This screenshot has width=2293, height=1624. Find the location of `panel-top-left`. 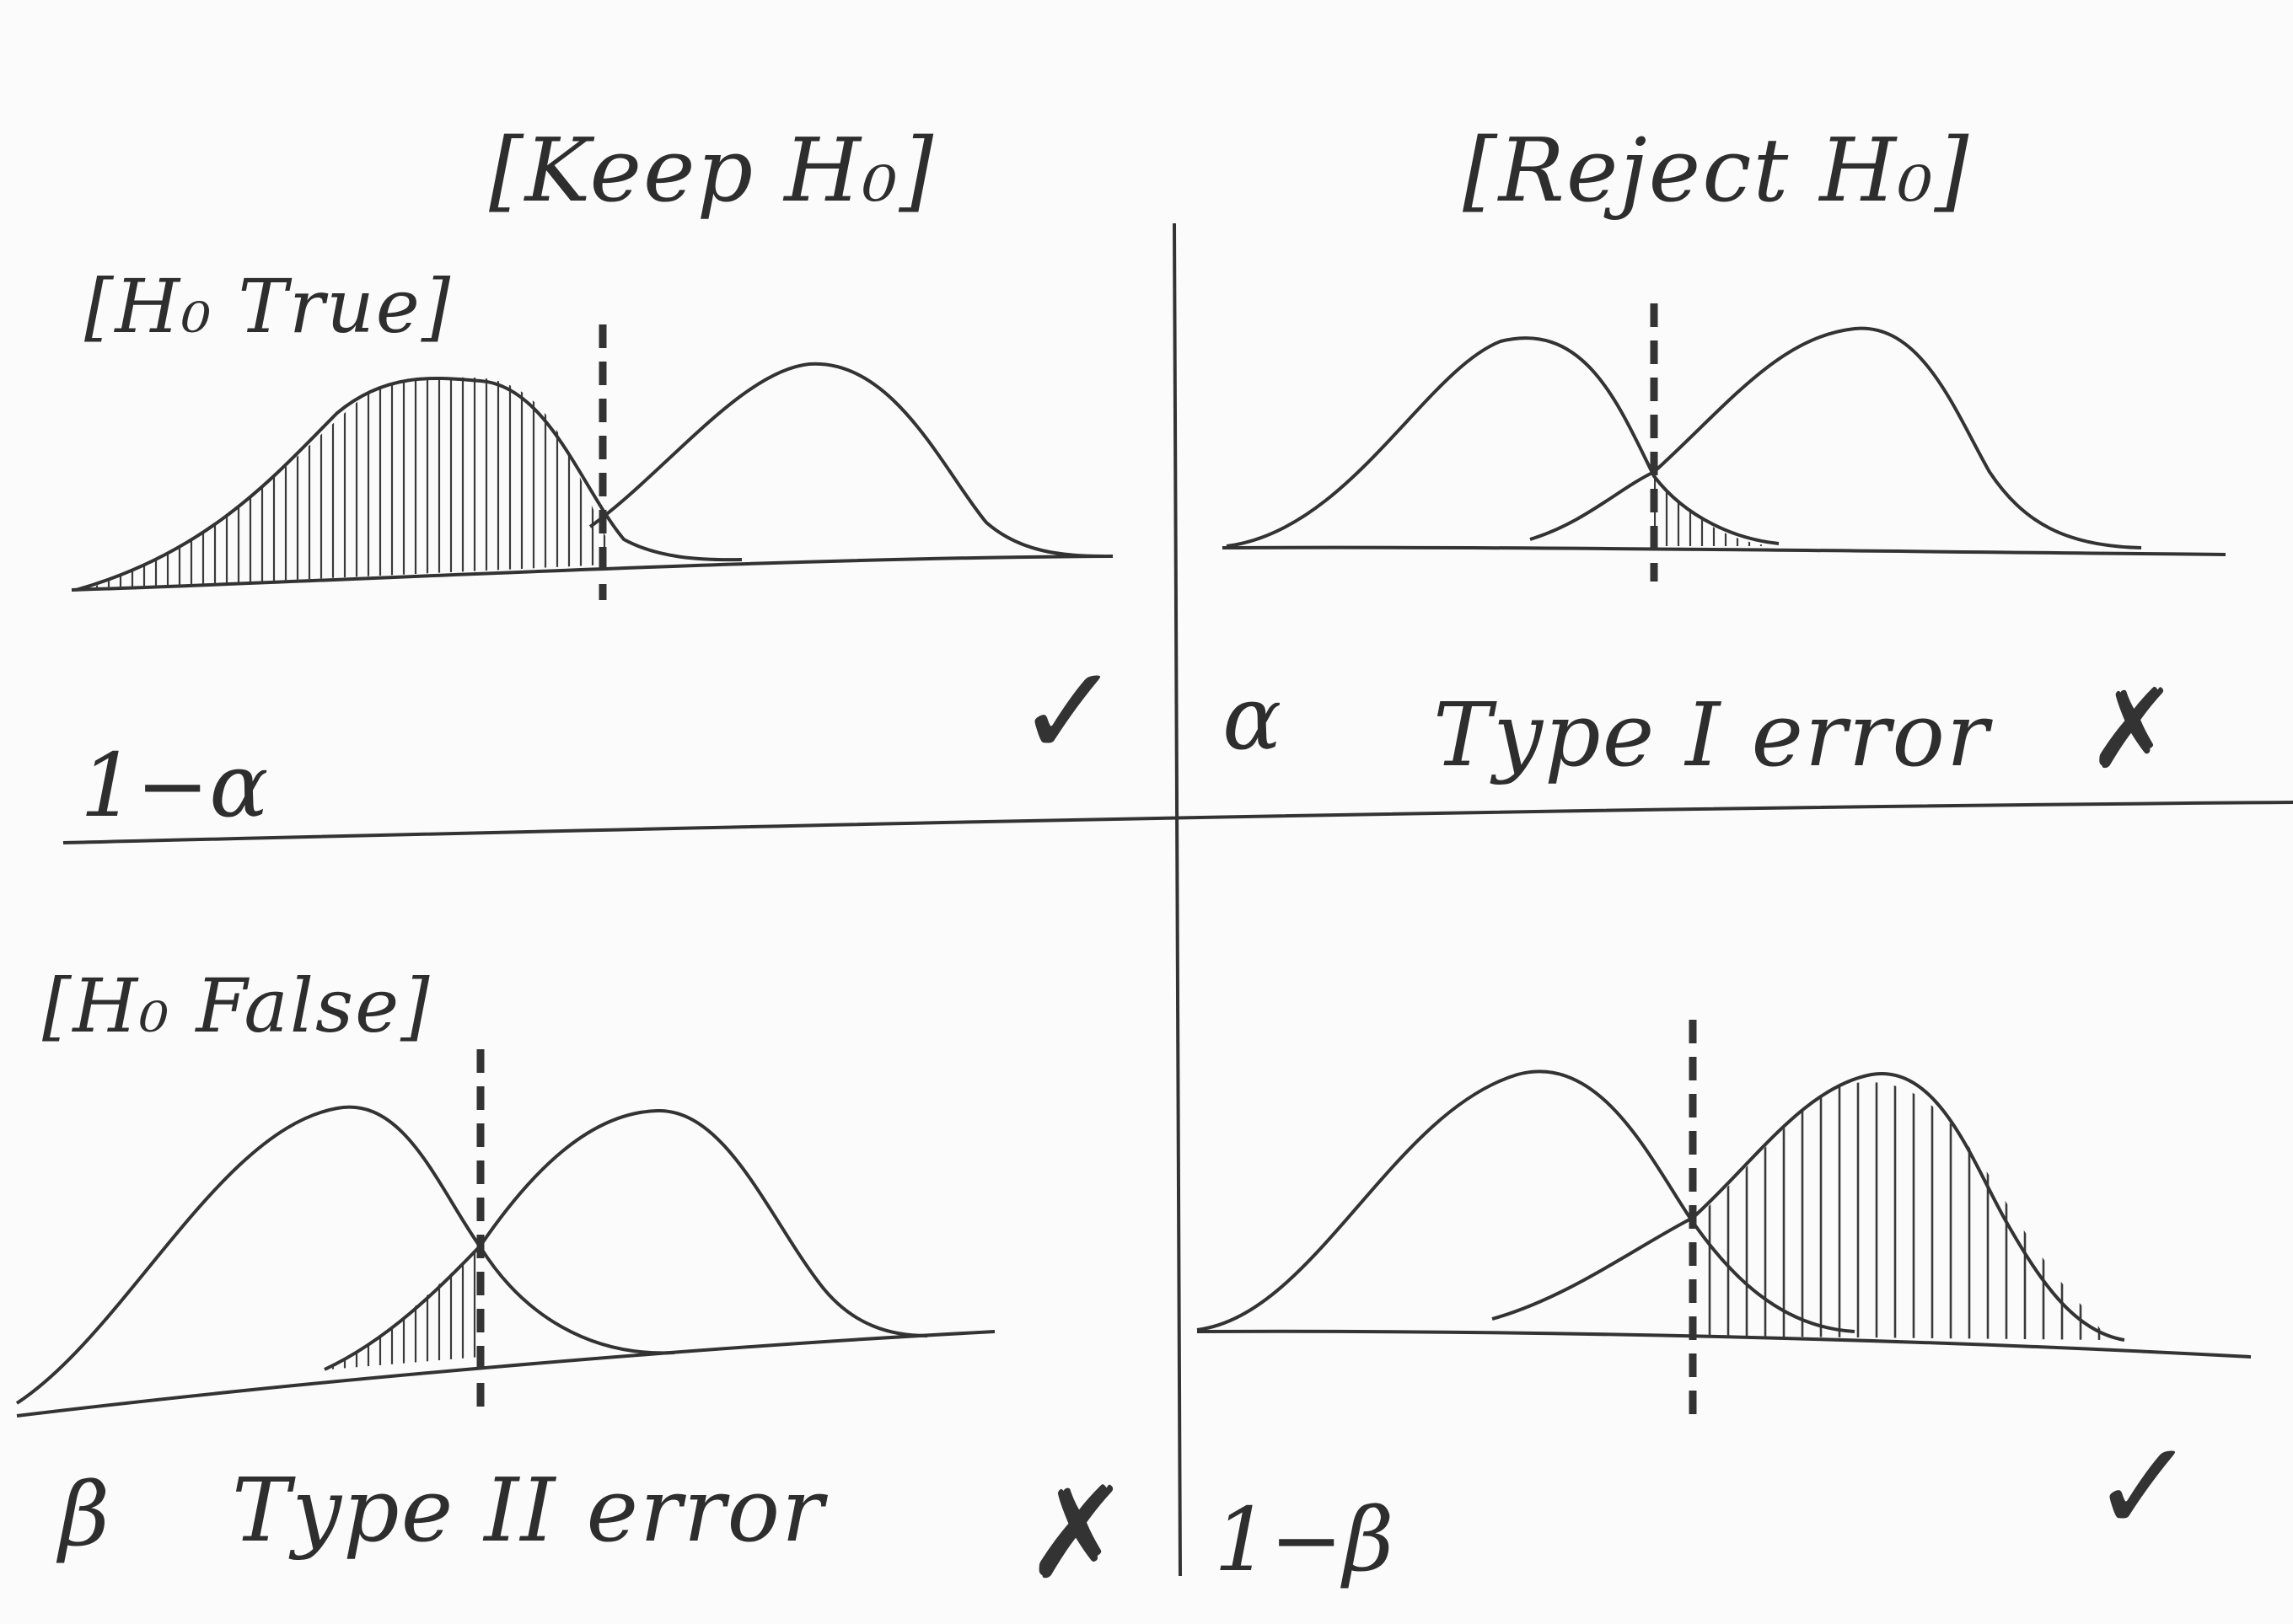

panel-top-left is located at coordinates (592, 462).